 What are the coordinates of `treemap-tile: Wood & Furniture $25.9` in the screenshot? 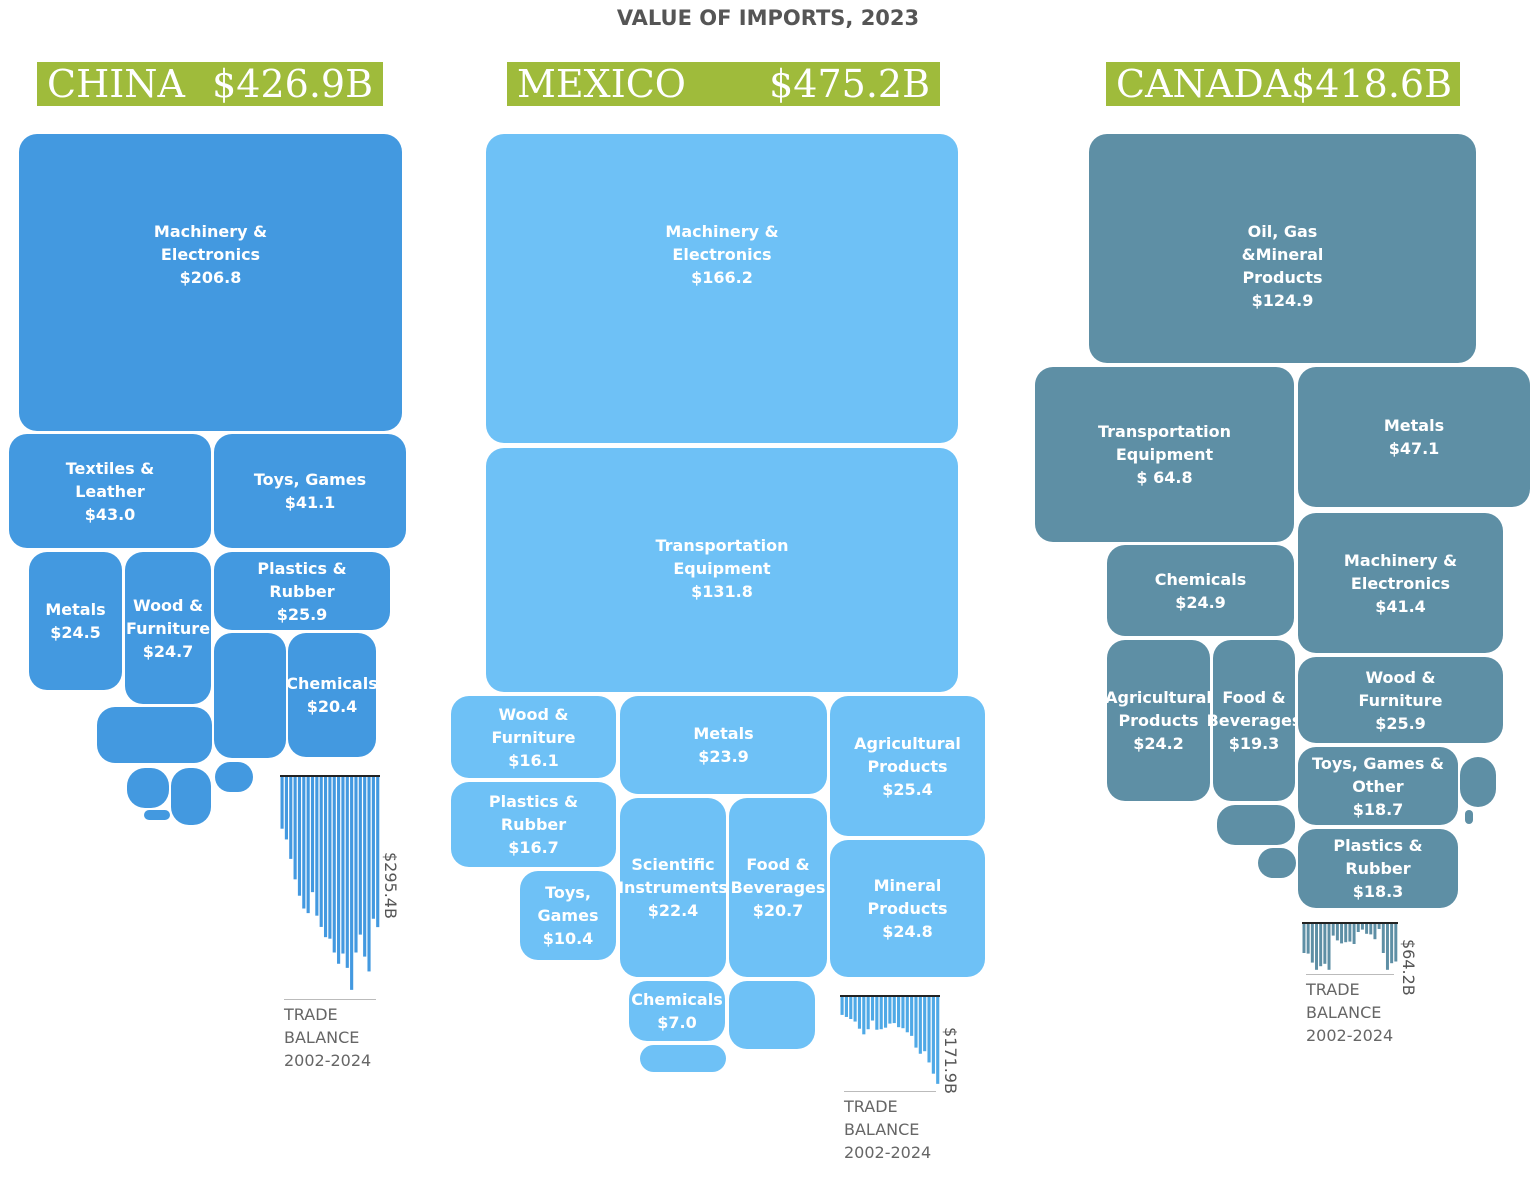 It's located at (1400, 700).